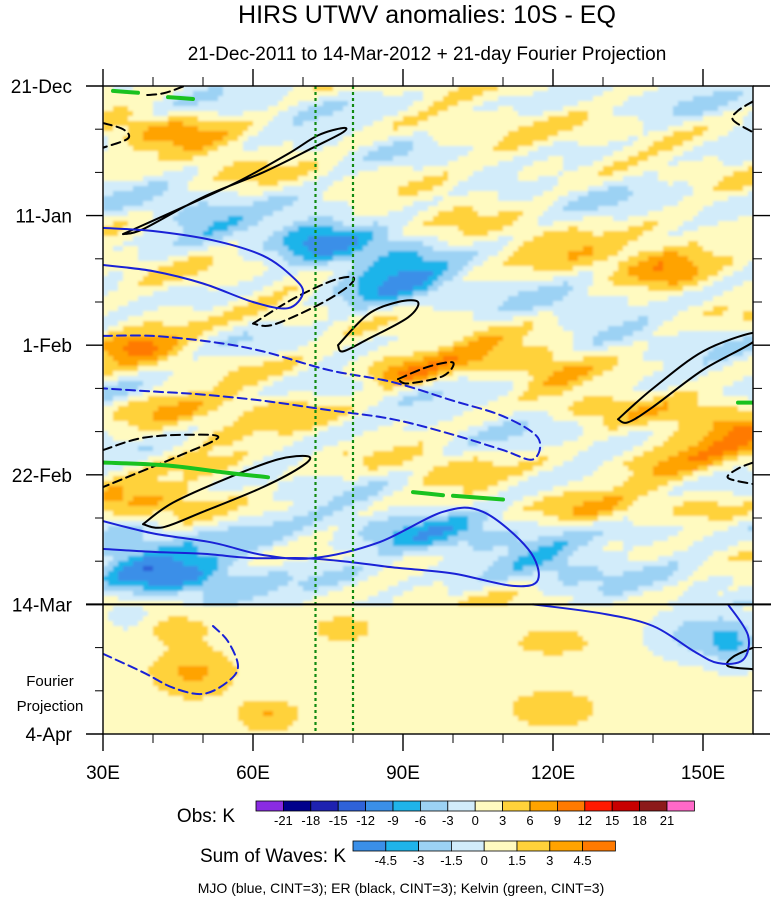 Image resolution: width=771 pixels, height=900 pixels. I want to click on waves-colorbar-label: Sum of Waves: K, so click(273, 856).